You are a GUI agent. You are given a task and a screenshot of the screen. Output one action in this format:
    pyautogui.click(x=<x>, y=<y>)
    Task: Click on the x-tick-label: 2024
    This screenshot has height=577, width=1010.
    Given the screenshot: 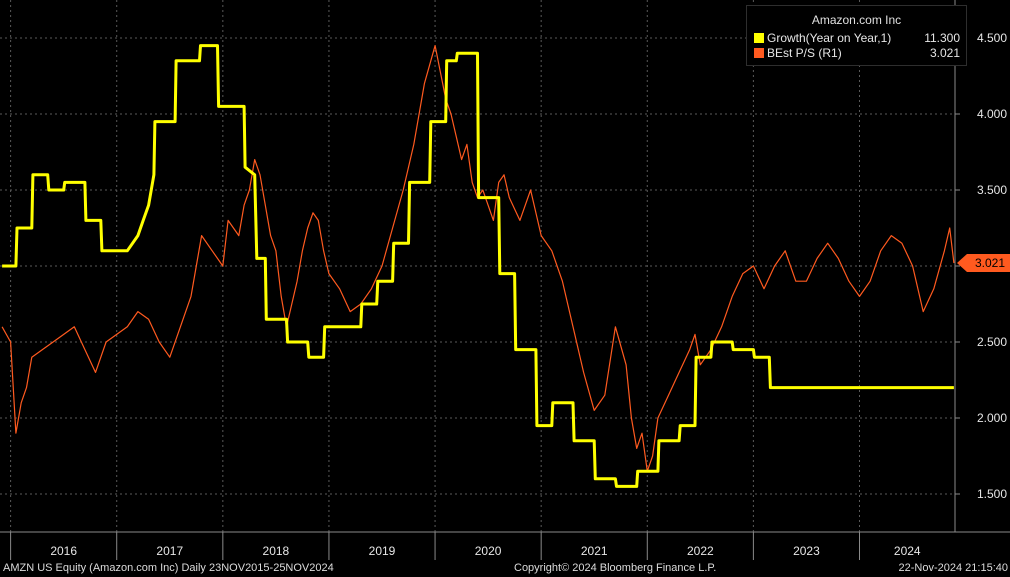 What is the action you would take?
    pyautogui.click(x=907, y=551)
    